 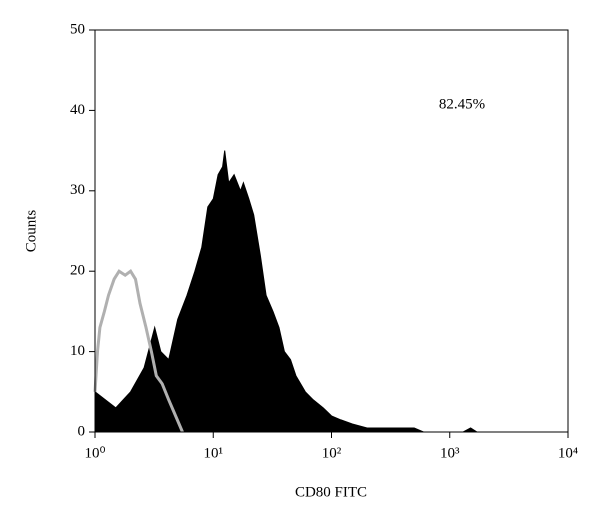 I want to click on y-tick-label: 0, so click(x=82, y=431).